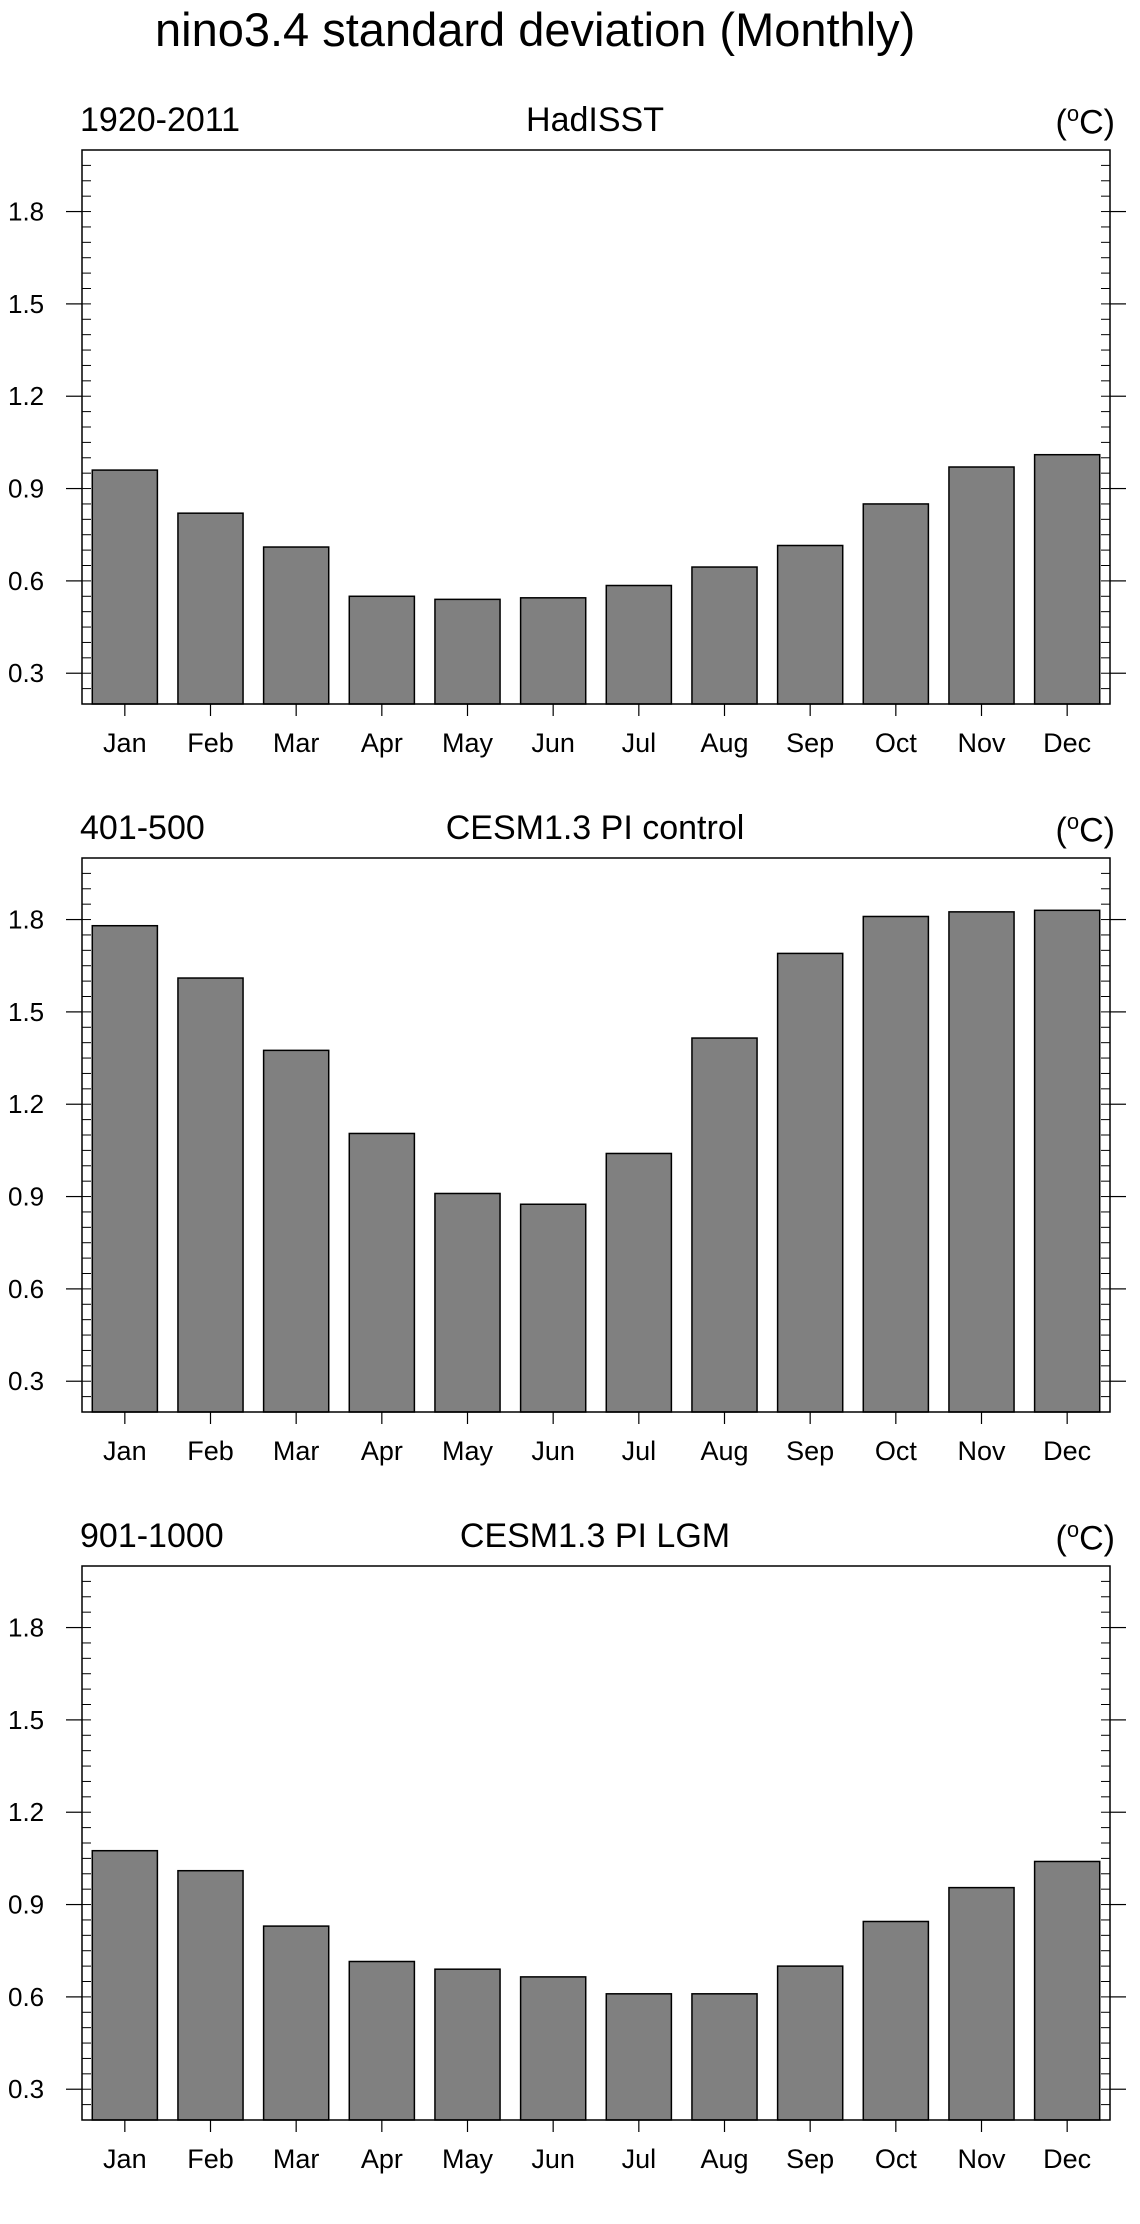  I want to click on panel-period-label: 1920-2011, so click(160, 120).